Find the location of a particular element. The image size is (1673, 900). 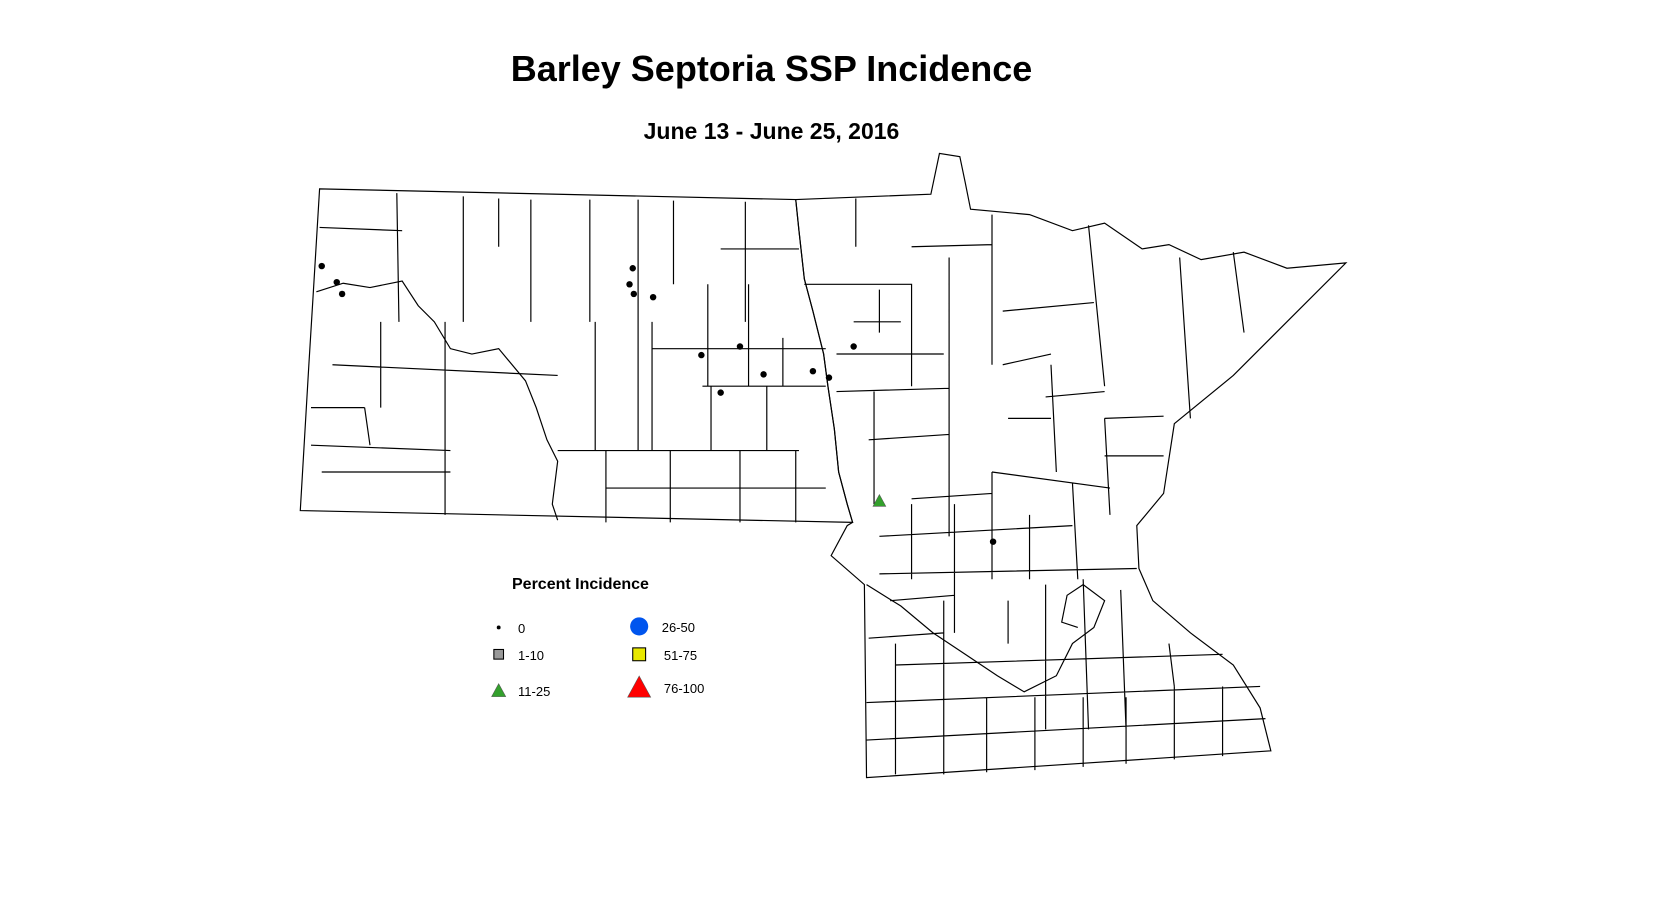

map-subtitle: June 13 - June 25, 2016 is located at coordinates (771, 131).